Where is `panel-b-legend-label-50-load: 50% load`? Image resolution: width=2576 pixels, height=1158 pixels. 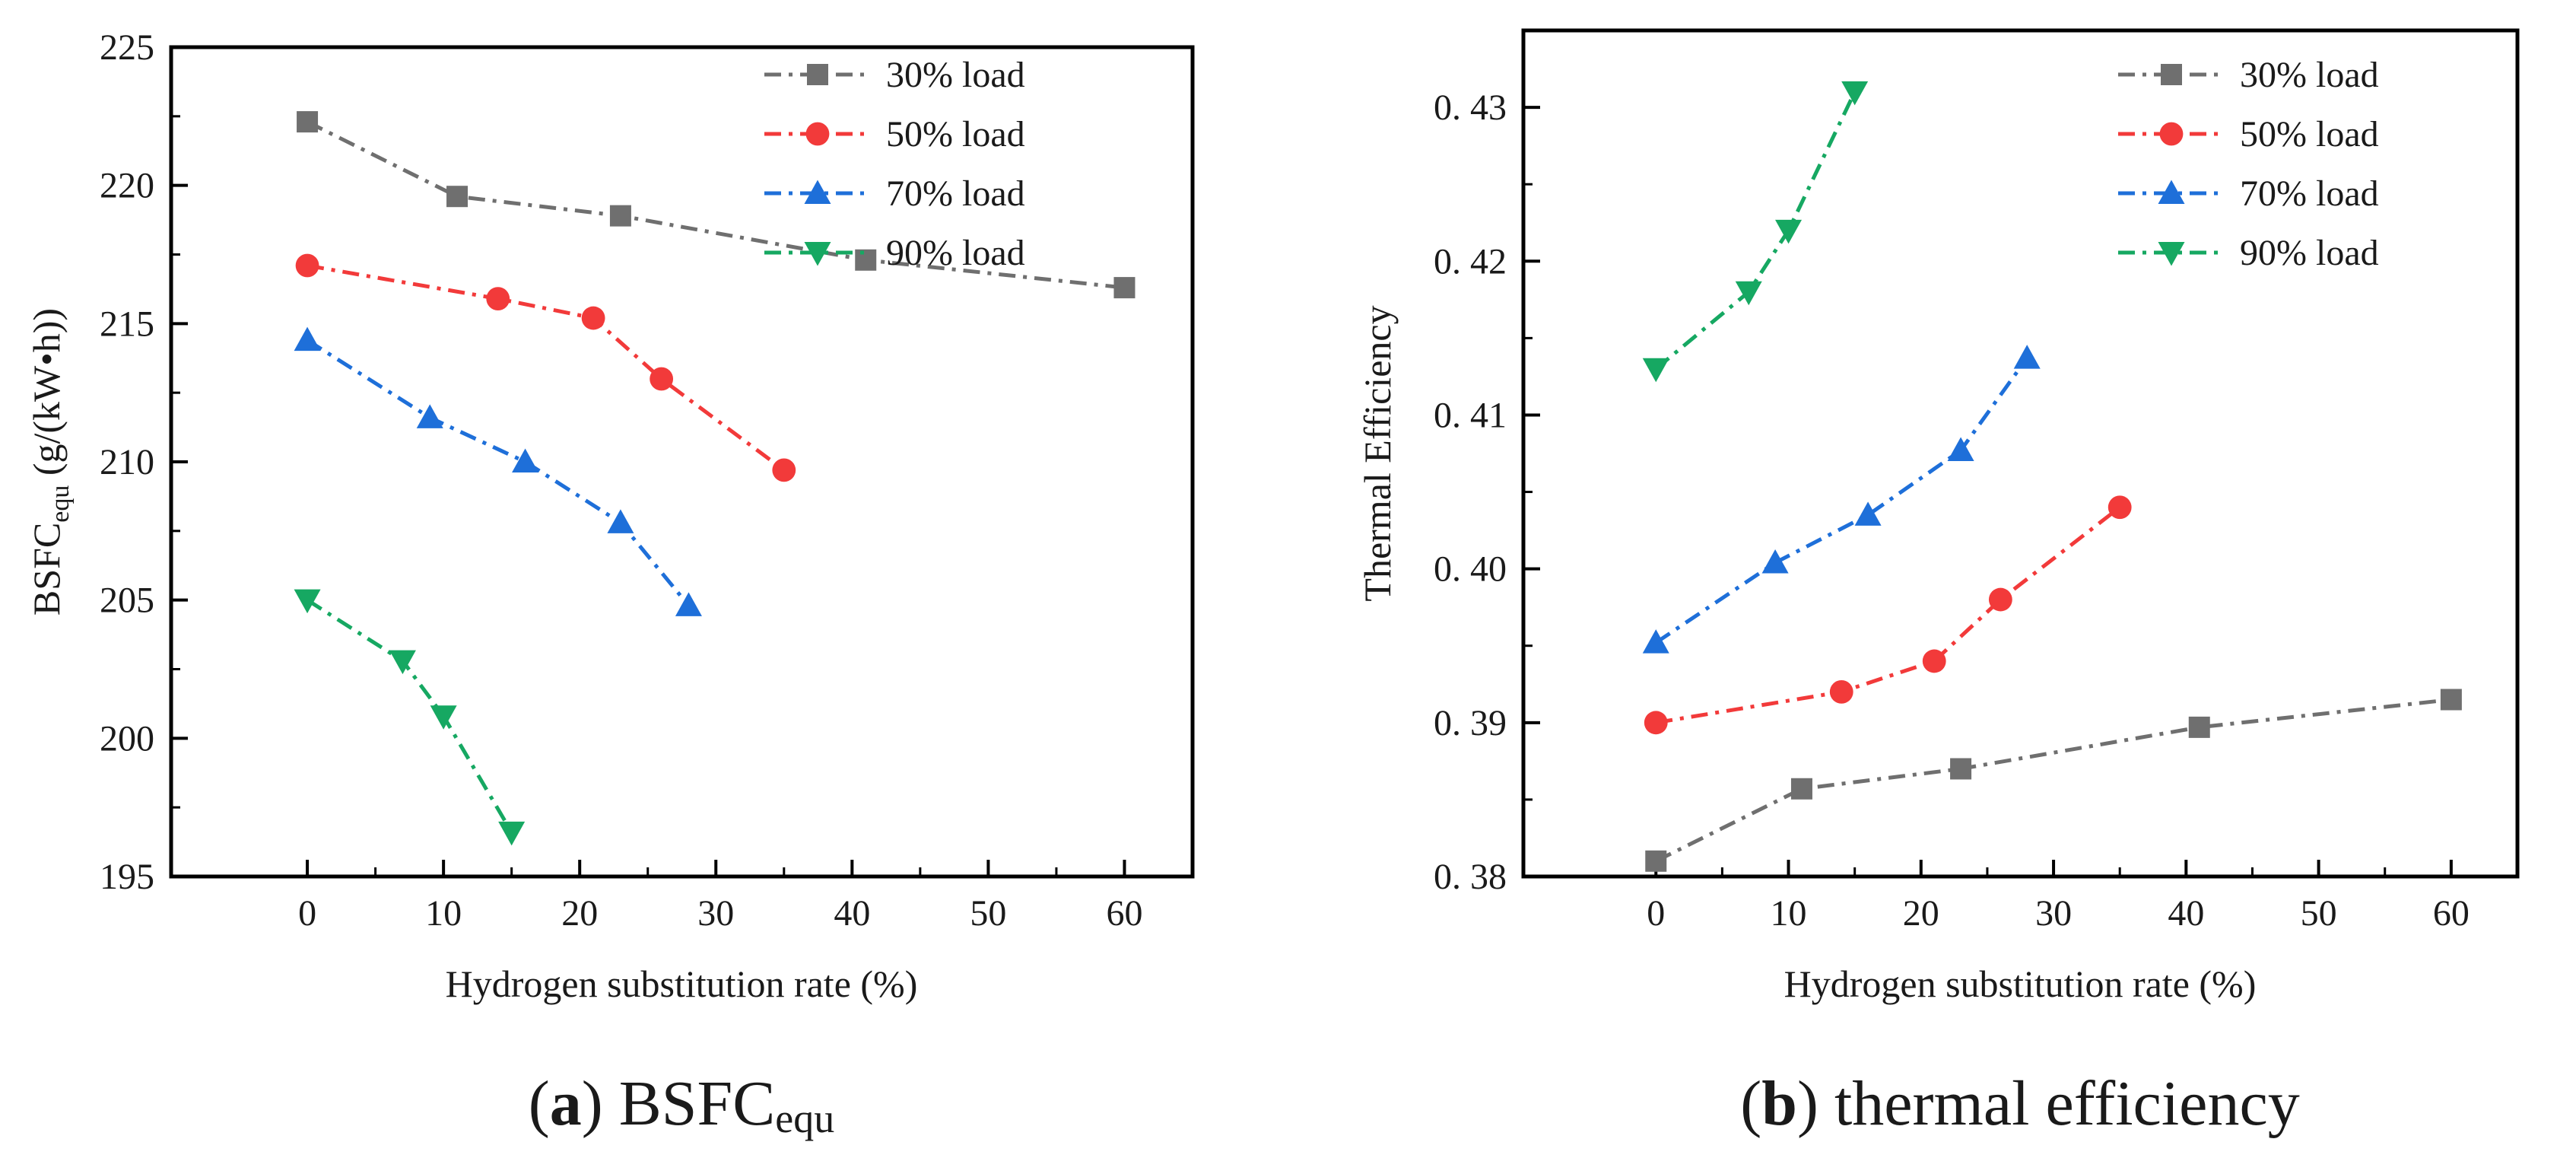 panel-b-legend-label-50-load: 50% load is located at coordinates (2309, 134).